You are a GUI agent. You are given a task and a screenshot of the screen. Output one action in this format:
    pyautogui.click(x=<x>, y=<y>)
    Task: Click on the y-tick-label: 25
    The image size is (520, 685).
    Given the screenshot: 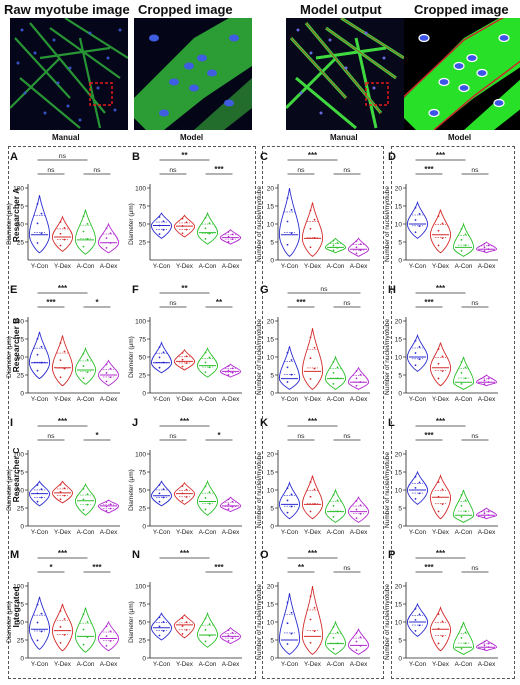 What is the action you would take?
    pyautogui.click(x=143, y=508)
    